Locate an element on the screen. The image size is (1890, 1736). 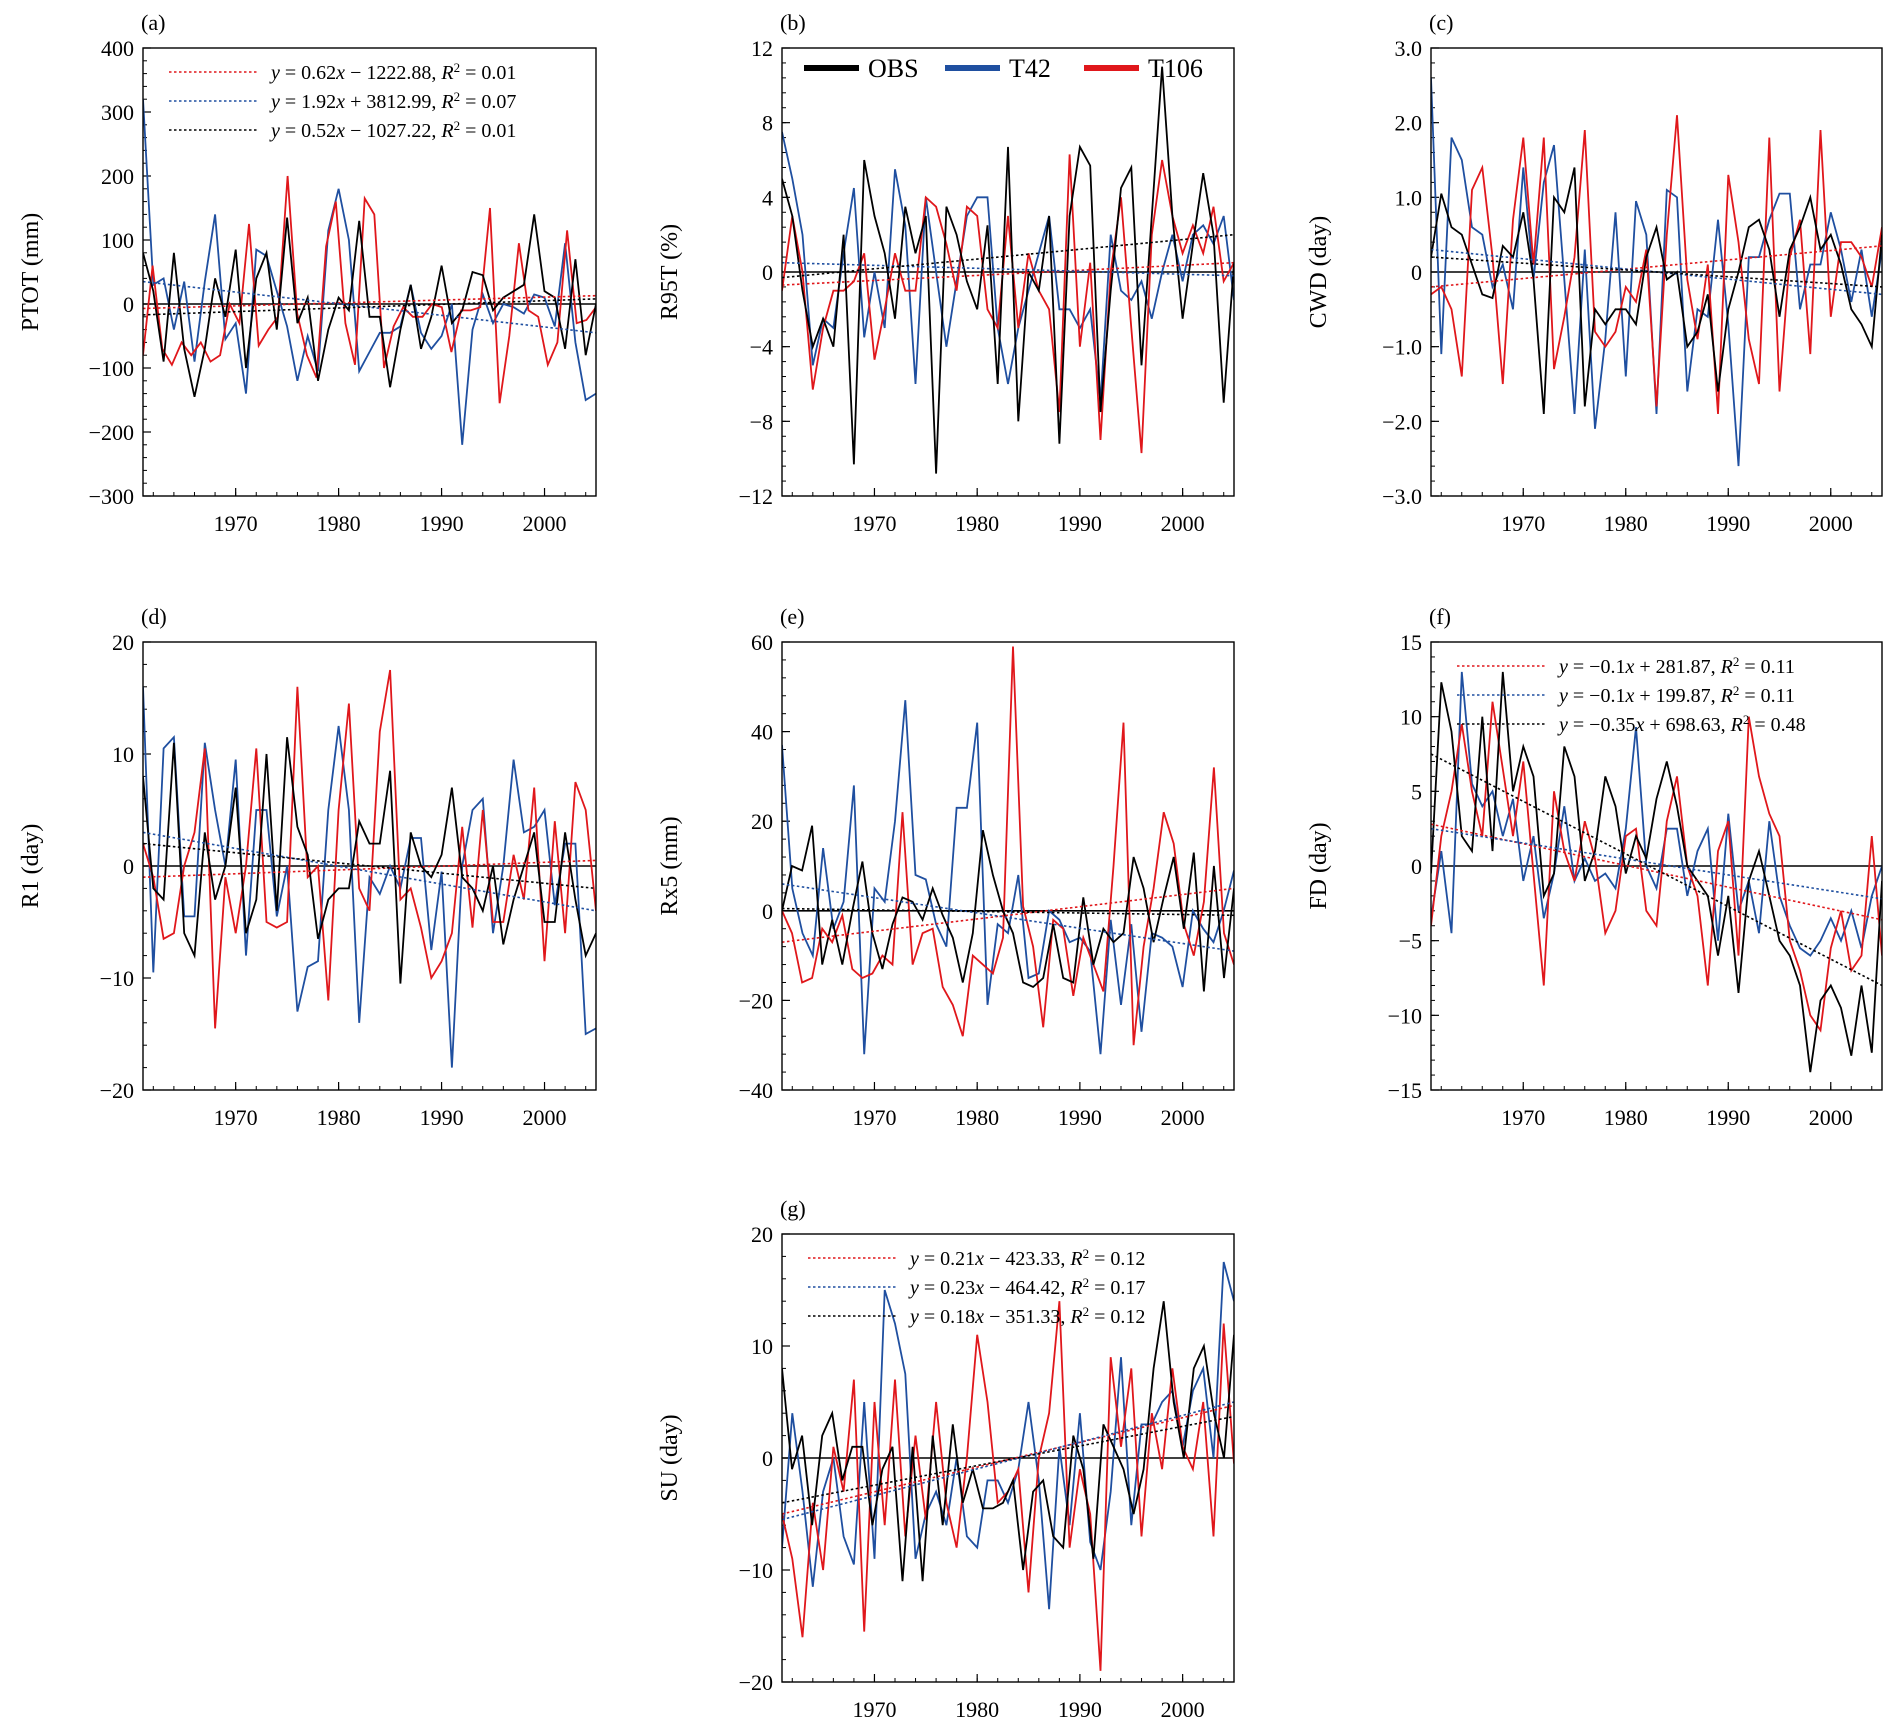
y-tick-label: 40 is located at coordinates (762, 732).